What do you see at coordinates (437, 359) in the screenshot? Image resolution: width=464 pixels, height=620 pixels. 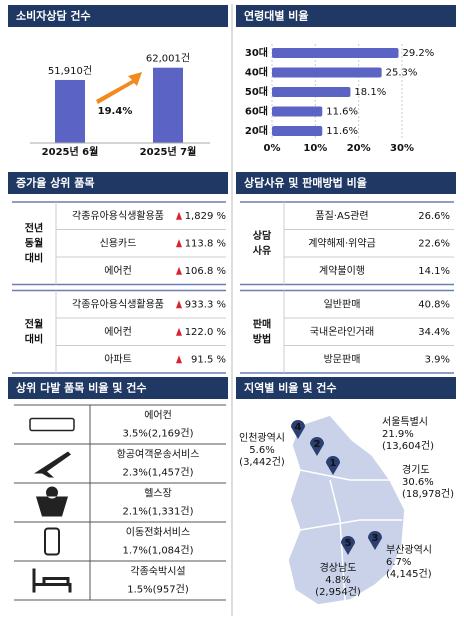 I see `item-value: 3.9%` at bounding box center [437, 359].